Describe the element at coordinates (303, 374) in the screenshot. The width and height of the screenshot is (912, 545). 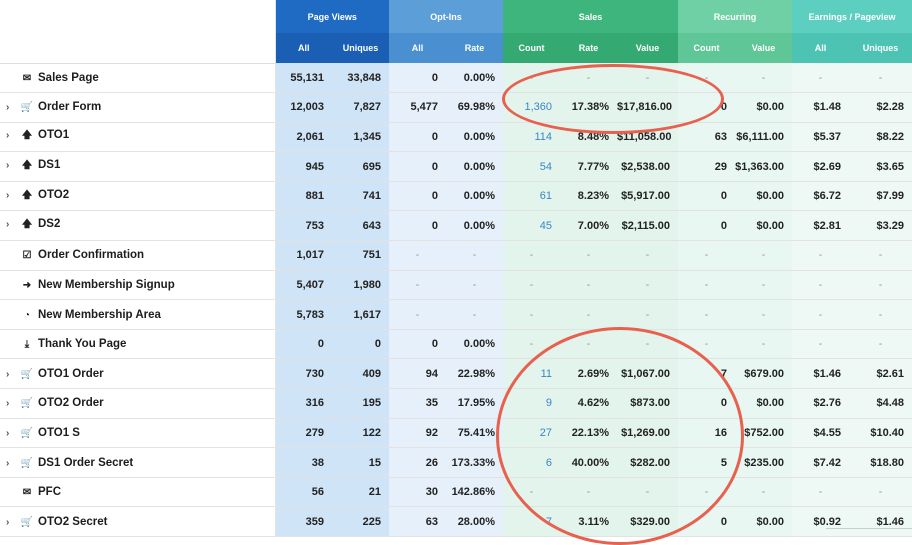
I see `cell-pageviews-all: 730` at that location.